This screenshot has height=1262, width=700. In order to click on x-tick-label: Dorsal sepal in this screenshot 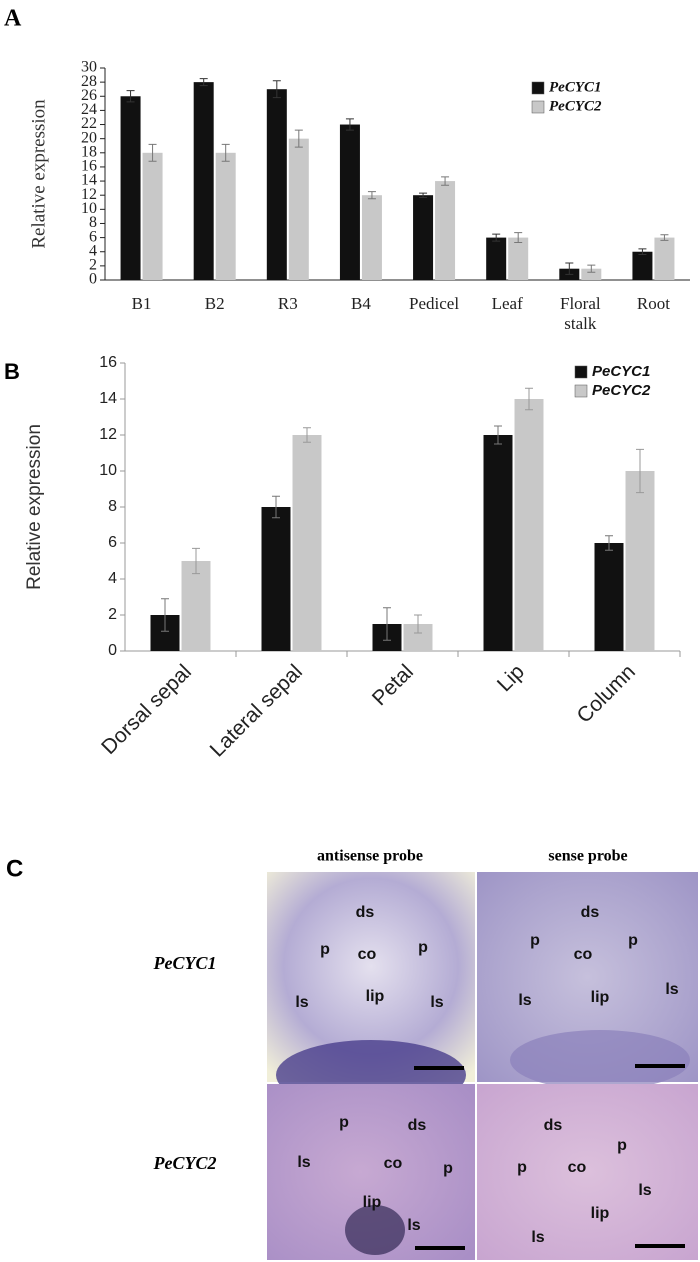, I will do `click(146, 709)`.